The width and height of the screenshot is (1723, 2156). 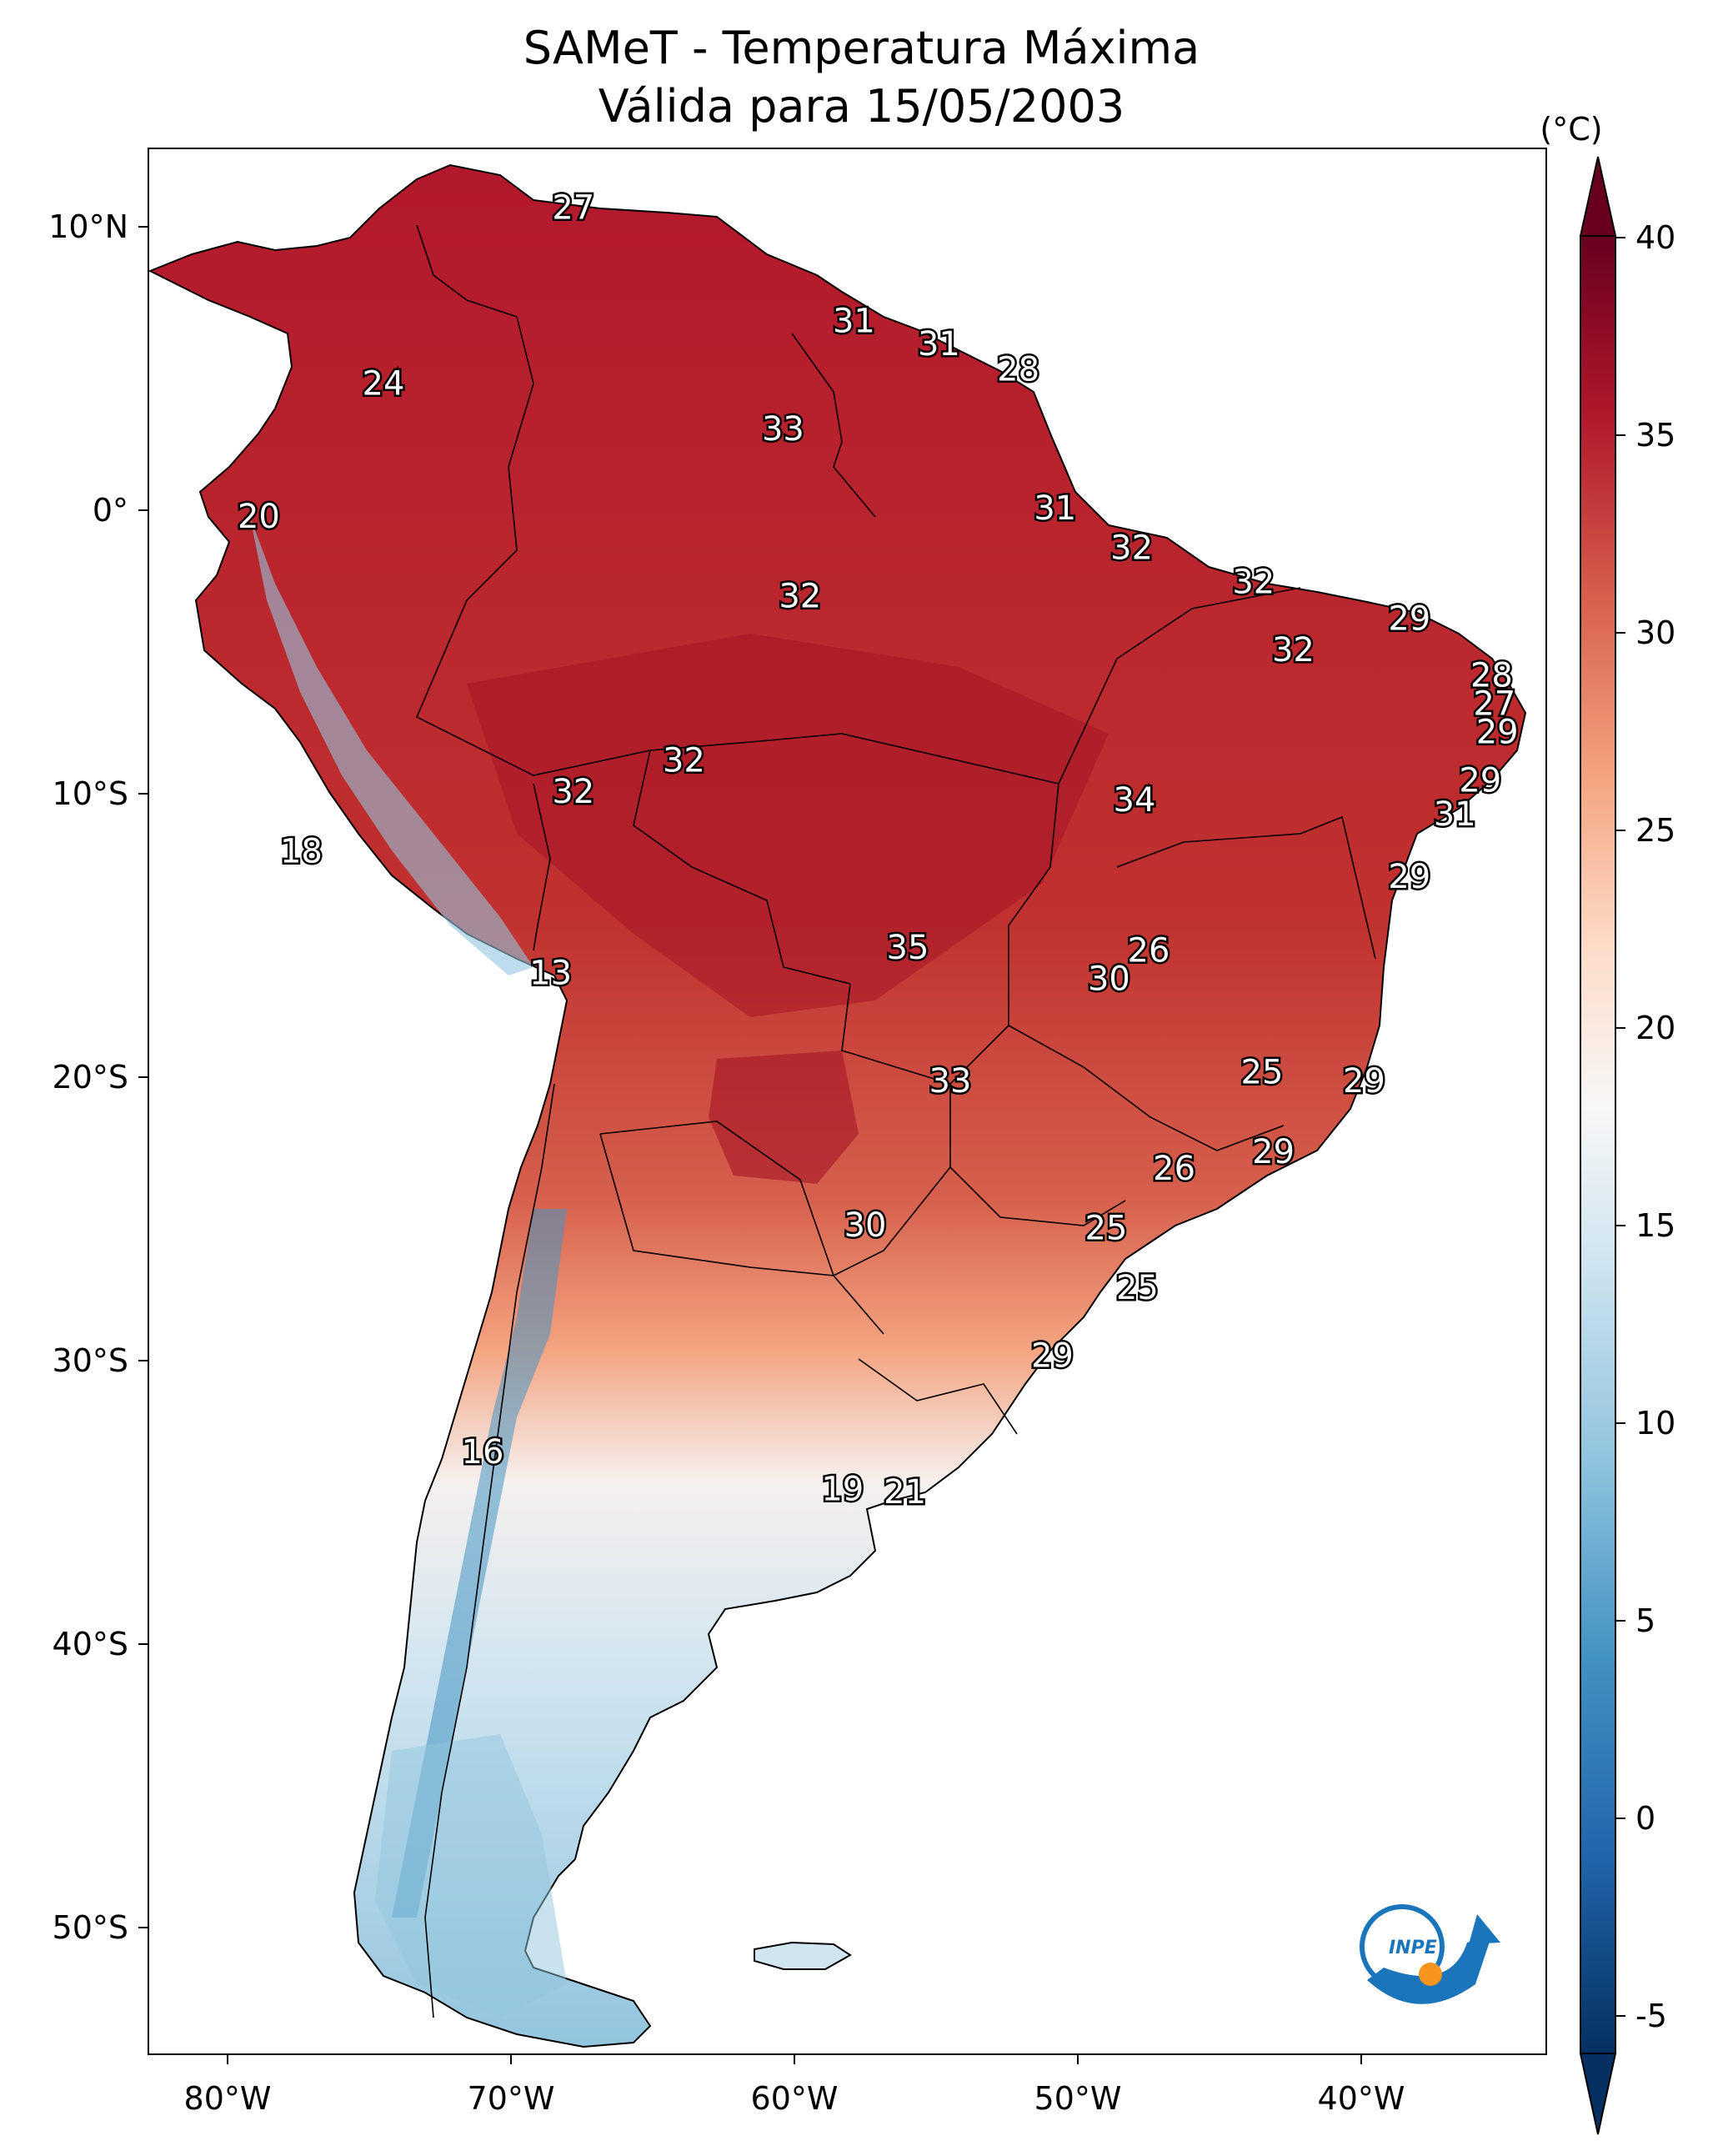 What do you see at coordinates (1655, 632) in the screenshot?
I see `colorbar-tick-label: 30` at bounding box center [1655, 632].